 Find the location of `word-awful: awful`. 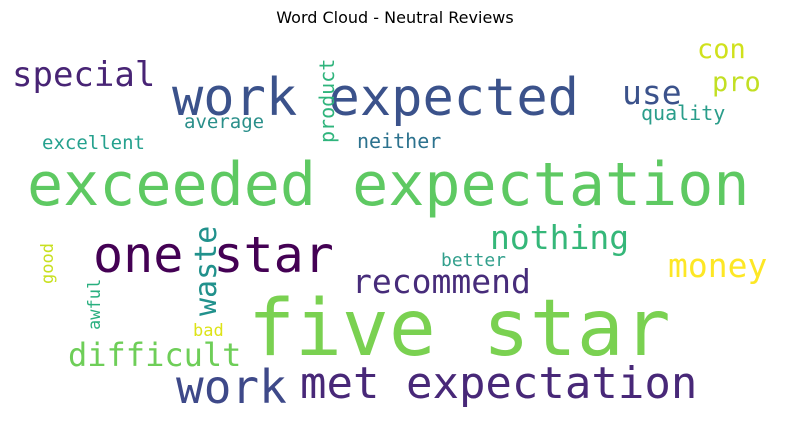

word-awful: awful is located at coordinates (95, 304).